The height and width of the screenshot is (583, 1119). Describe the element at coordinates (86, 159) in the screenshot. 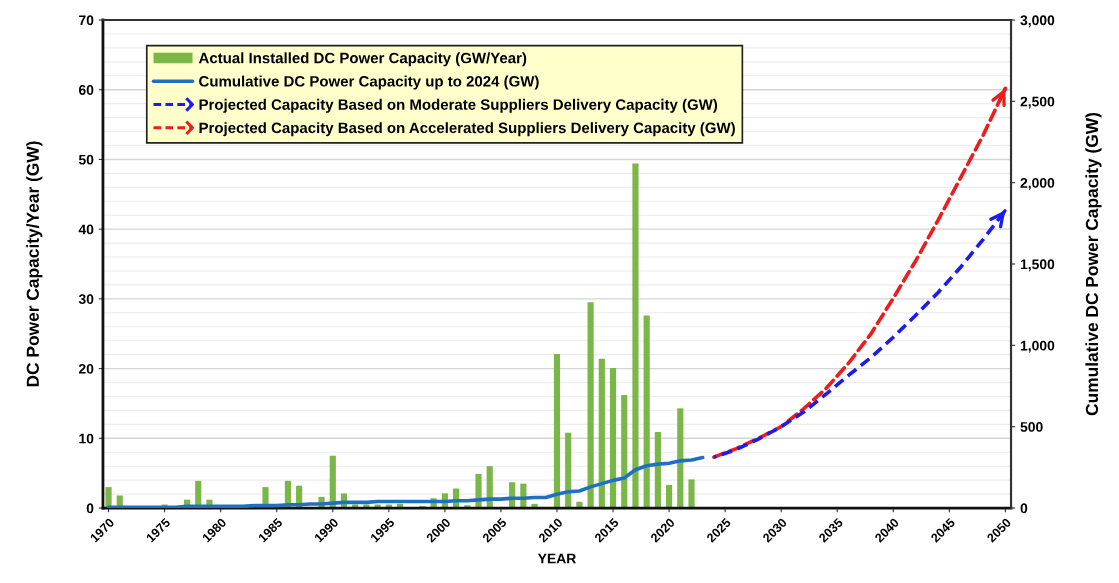

I see `y-tick-label: 50` at that location.